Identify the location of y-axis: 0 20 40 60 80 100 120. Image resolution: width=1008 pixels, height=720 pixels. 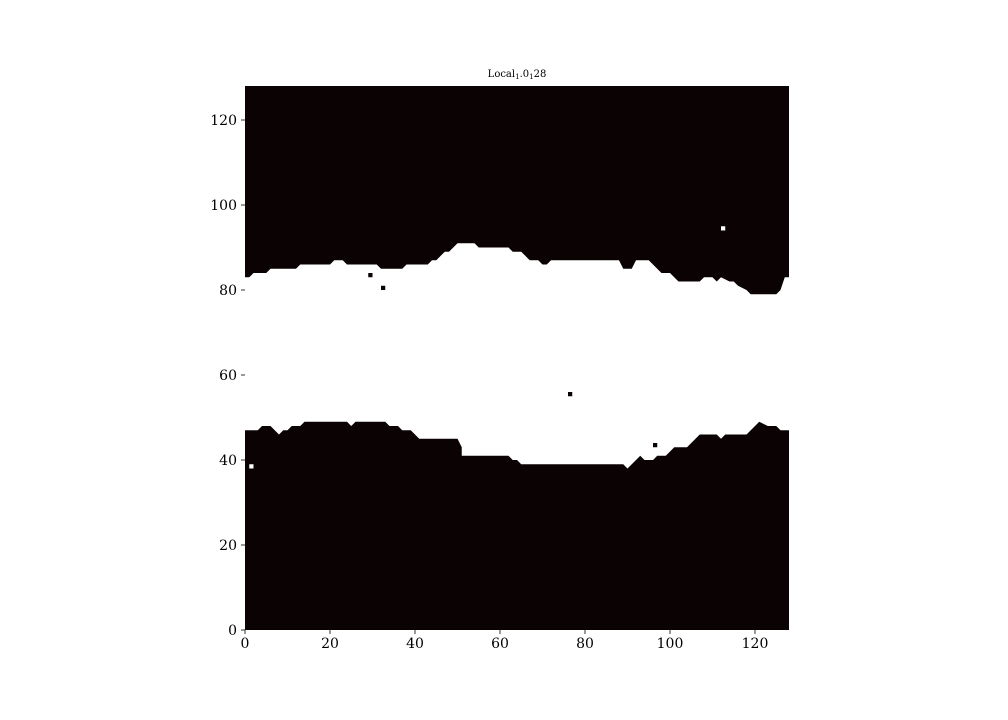
(227, 376).